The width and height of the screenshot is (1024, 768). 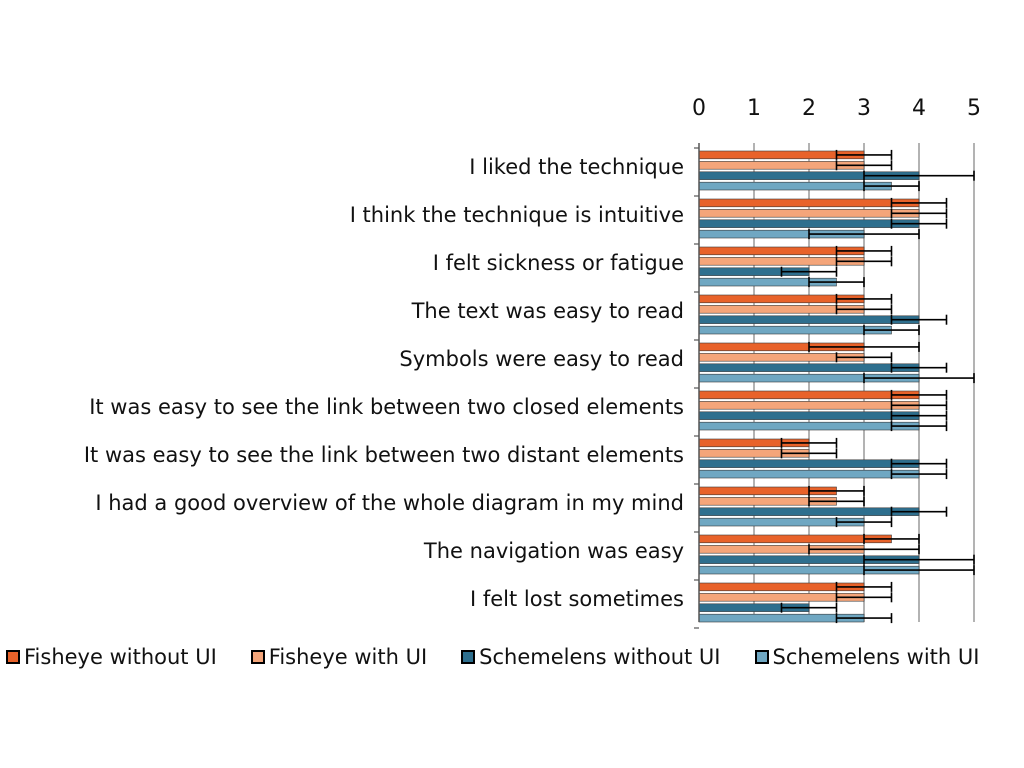 I want to click on legend-item: Schemelens without UI, so click(x=591, y=657).